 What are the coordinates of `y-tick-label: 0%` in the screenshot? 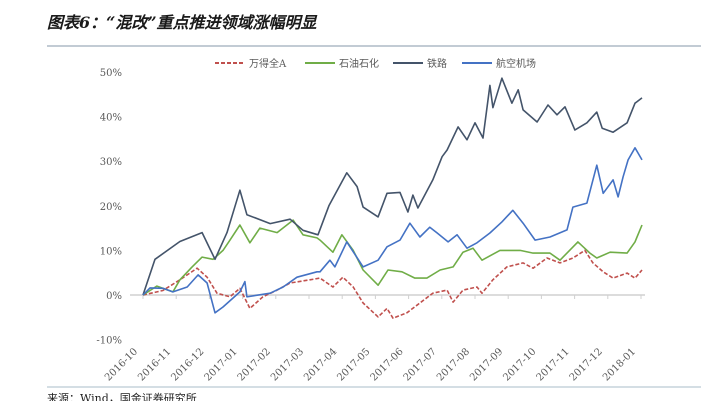 It's located at (114, 296).